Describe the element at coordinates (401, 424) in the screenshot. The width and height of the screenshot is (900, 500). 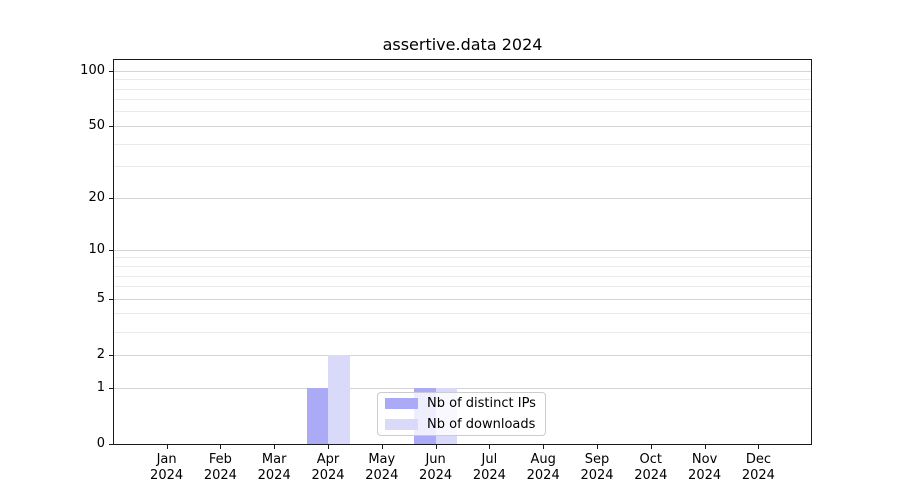
I see `legend-swatch-downloads-icon` at that location.